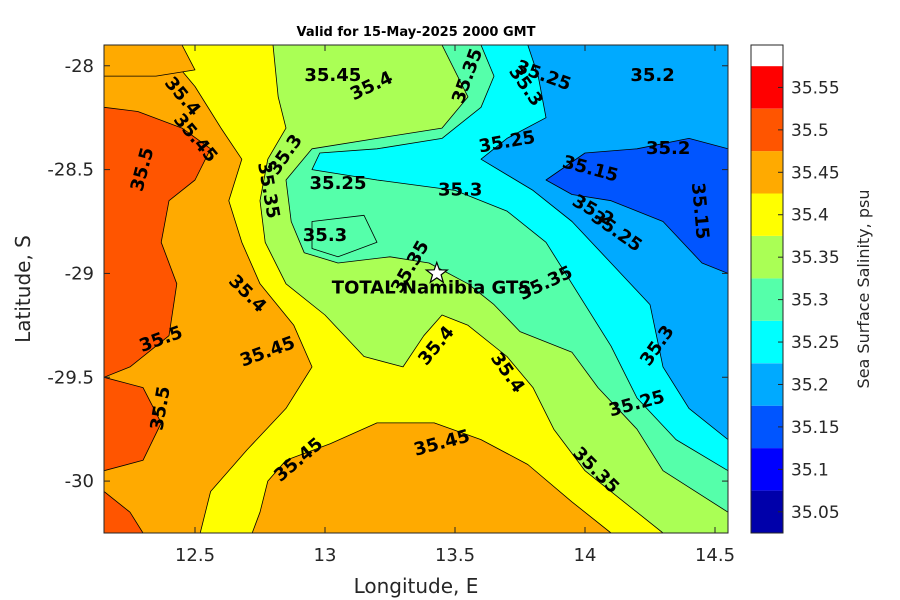  I want to click on colorbar-label-7: 35.4, so click(810, 216).